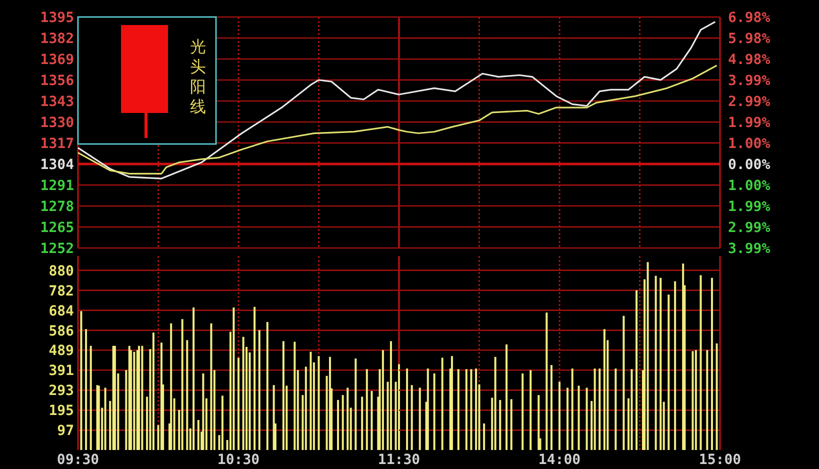  Describe the element at coordinates (61, 411) in the screenshot. I see `y-tick-label: 195` at that location.